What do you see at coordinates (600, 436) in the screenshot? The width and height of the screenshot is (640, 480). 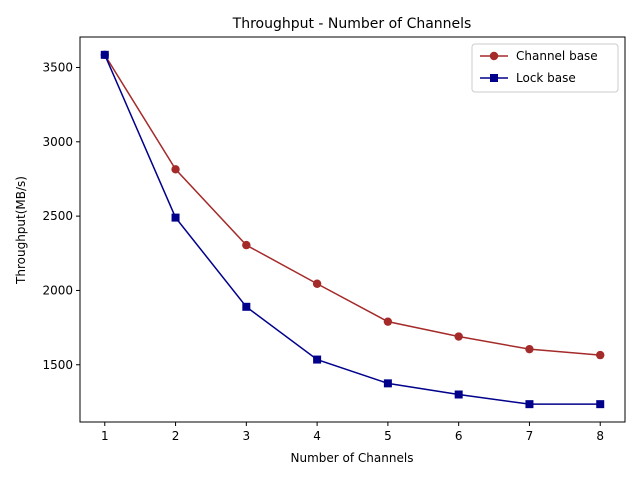 I see `x-tick-label: 8` at bounding box center [600, 436].